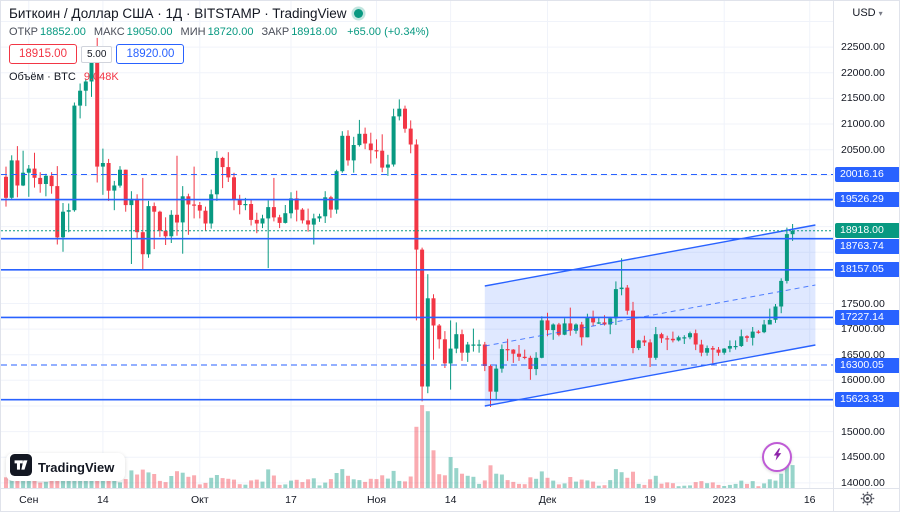  What do you see at coordinates (863, 149) in the screenshot?
I see `price-tick: 20500.00` at bounding box center [863, 149].